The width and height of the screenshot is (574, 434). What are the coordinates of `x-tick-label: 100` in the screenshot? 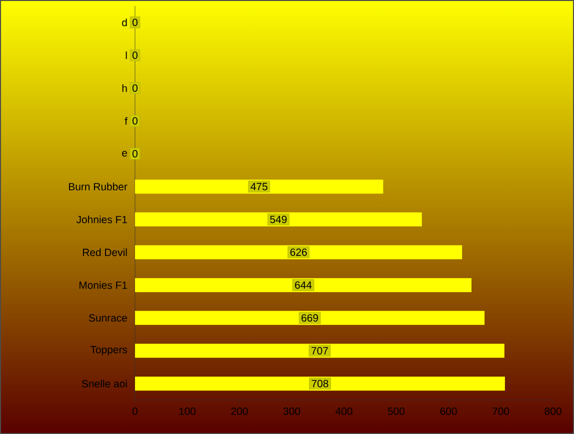 It's located at (187, 411).